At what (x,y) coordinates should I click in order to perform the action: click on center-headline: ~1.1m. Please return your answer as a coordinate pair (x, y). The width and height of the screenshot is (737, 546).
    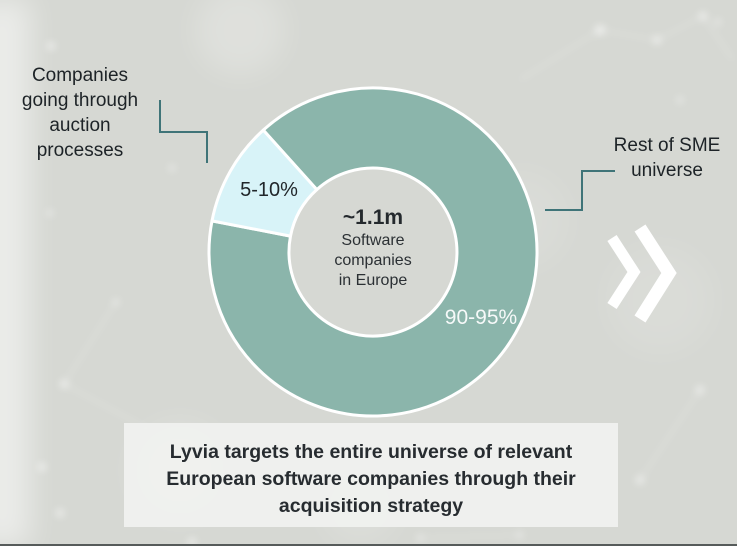
    Looking at the image, I should click on (373, 217).